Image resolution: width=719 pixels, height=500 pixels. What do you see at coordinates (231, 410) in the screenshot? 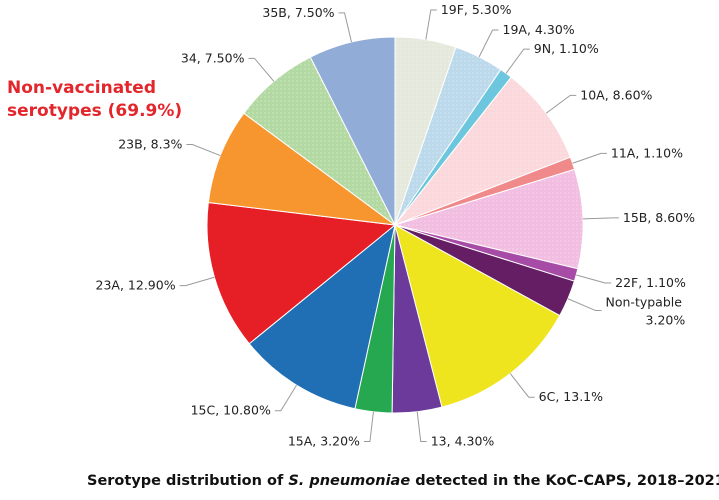
I see `slice-label-15c: 15C, 10.80%` at bounding box center [231, 410].